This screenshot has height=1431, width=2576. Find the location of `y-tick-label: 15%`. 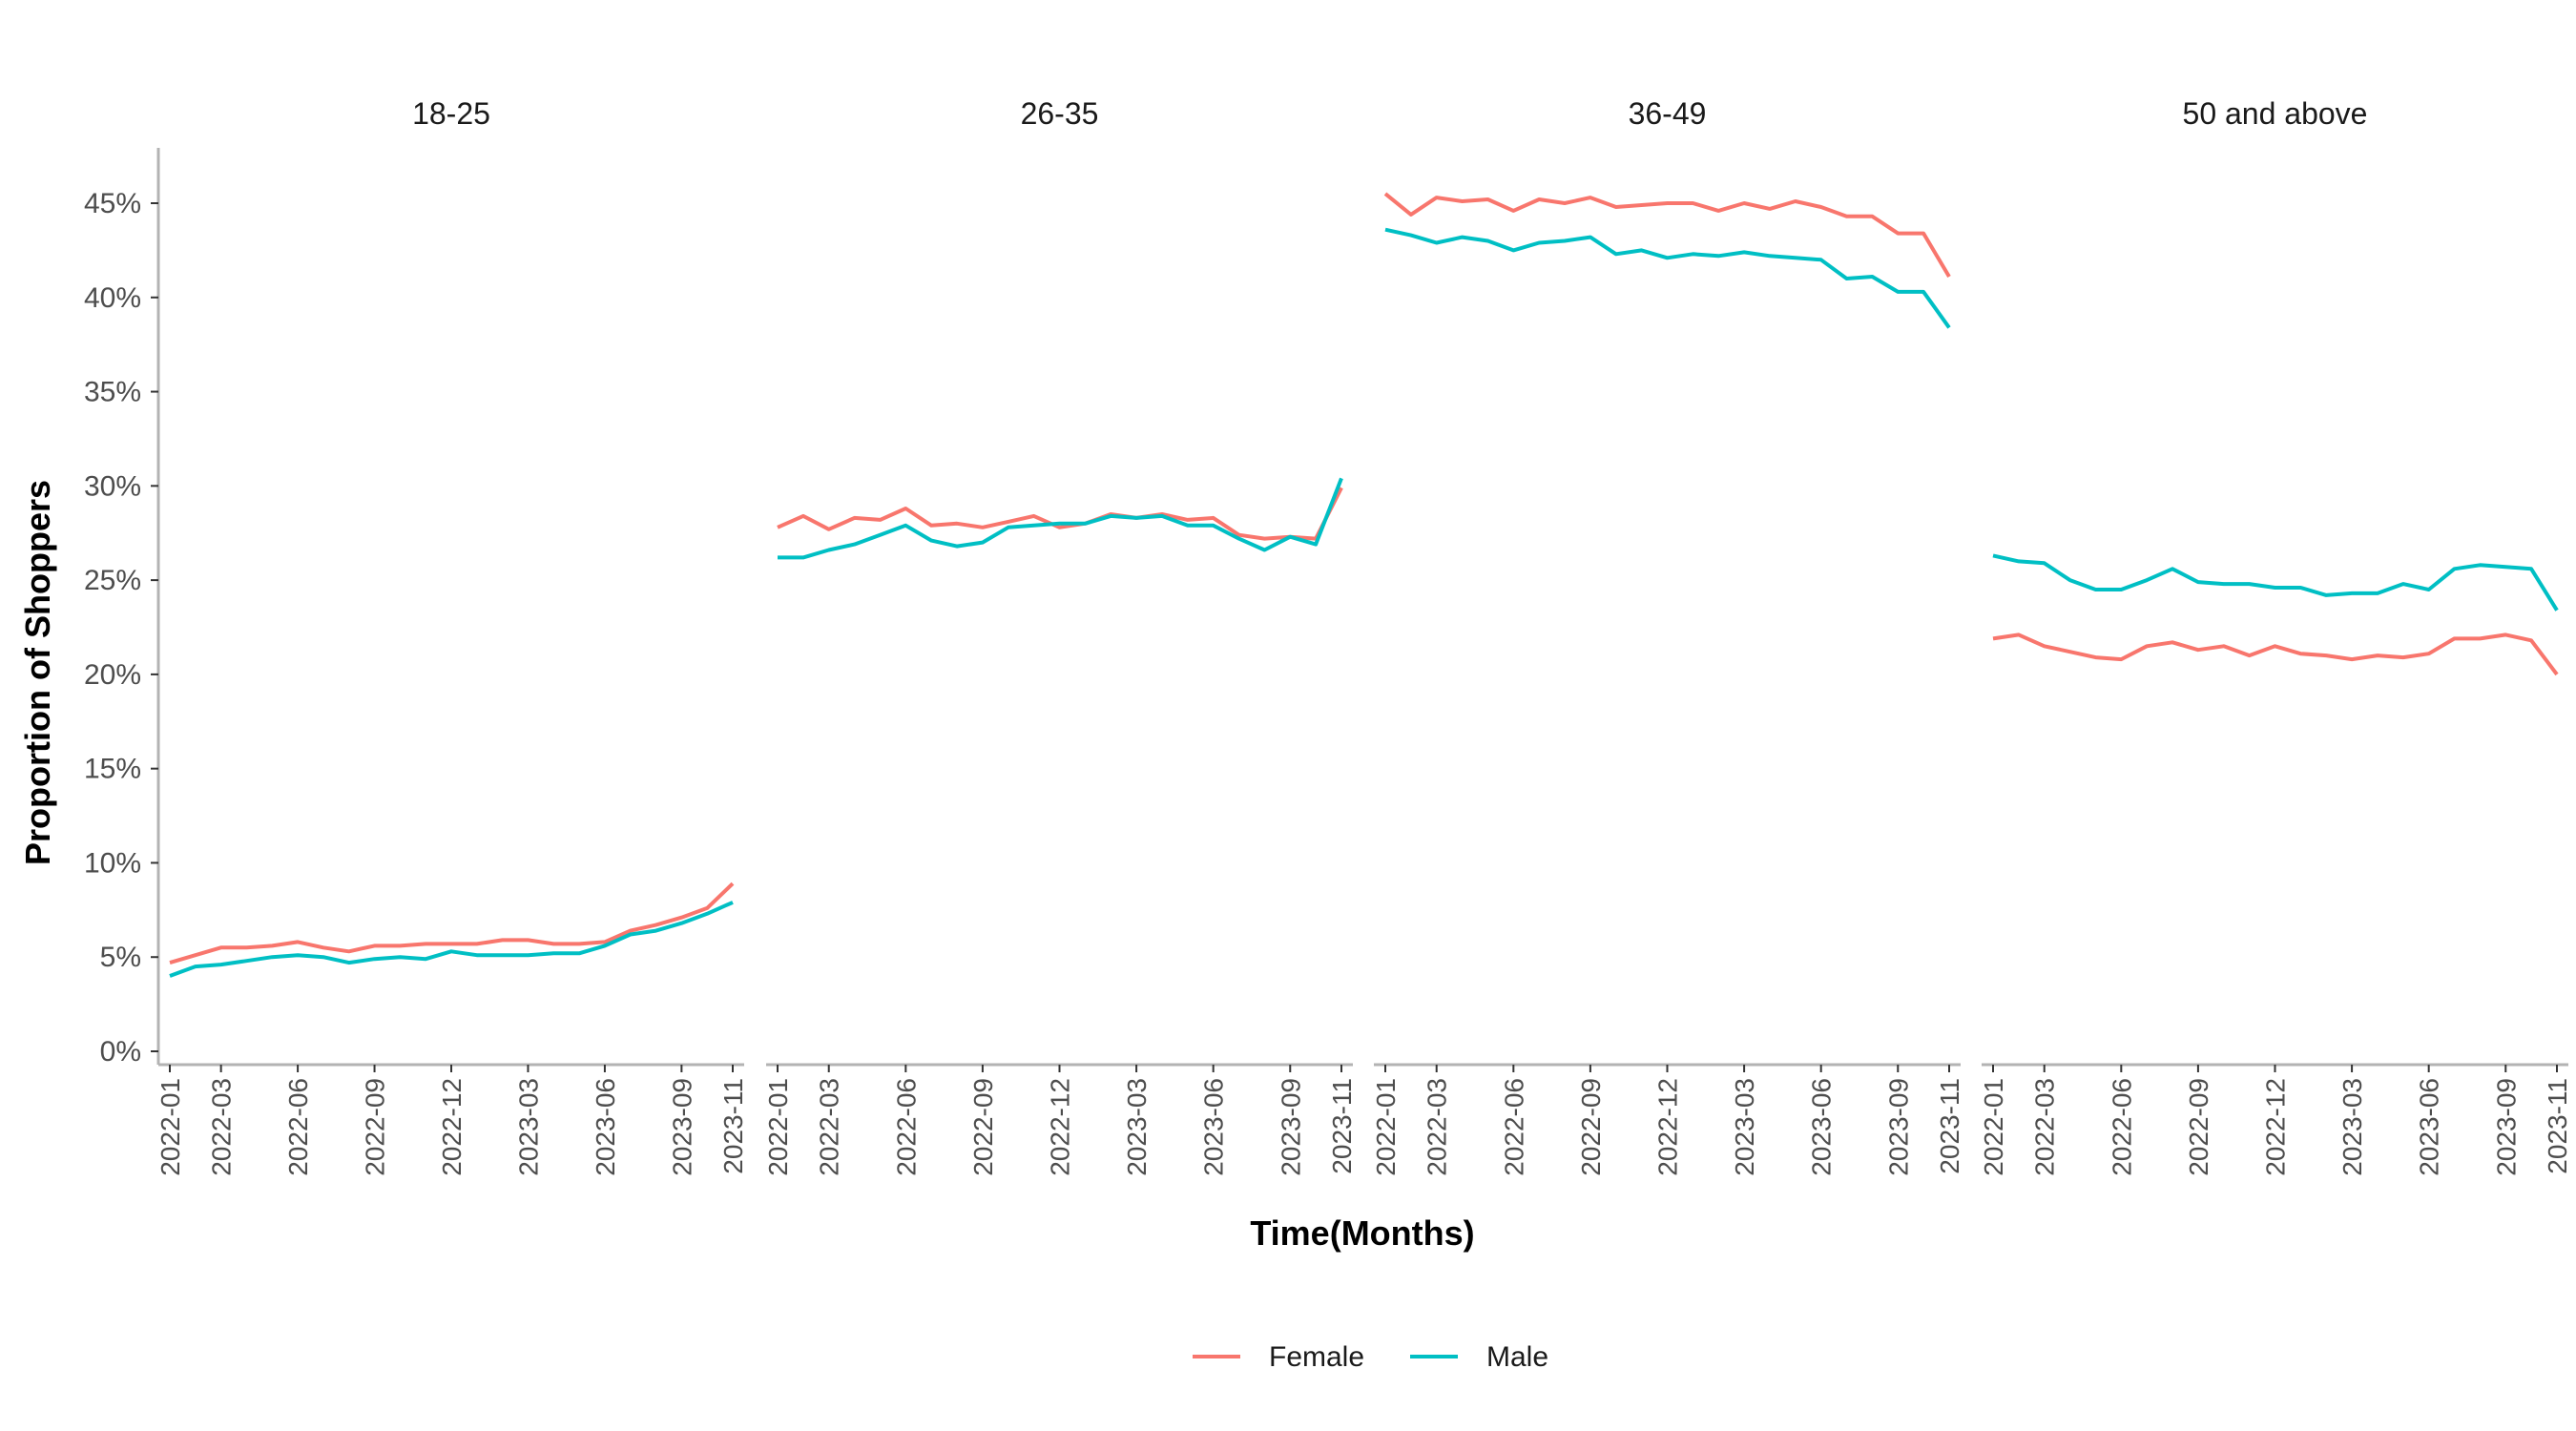

y-tick-label: 15% is located at coordinates (112, 769).